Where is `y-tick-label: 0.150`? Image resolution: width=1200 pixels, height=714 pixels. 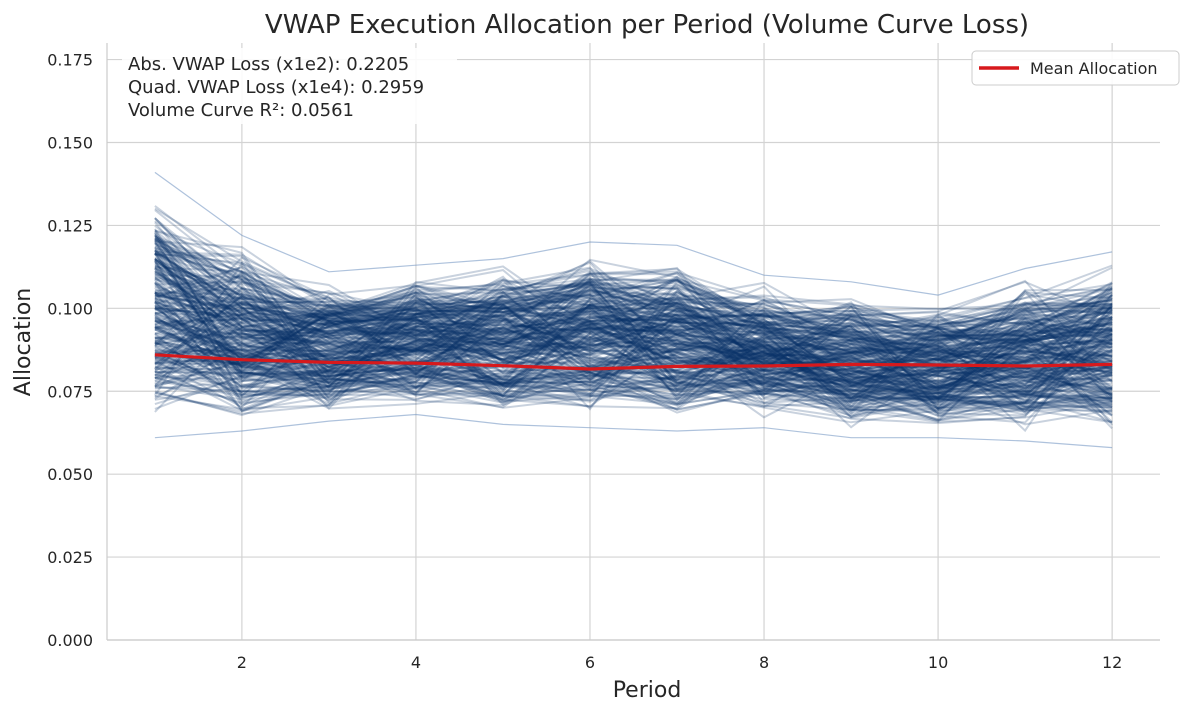
y-tick-label: 0.150 is located at coordinates (70, 143).